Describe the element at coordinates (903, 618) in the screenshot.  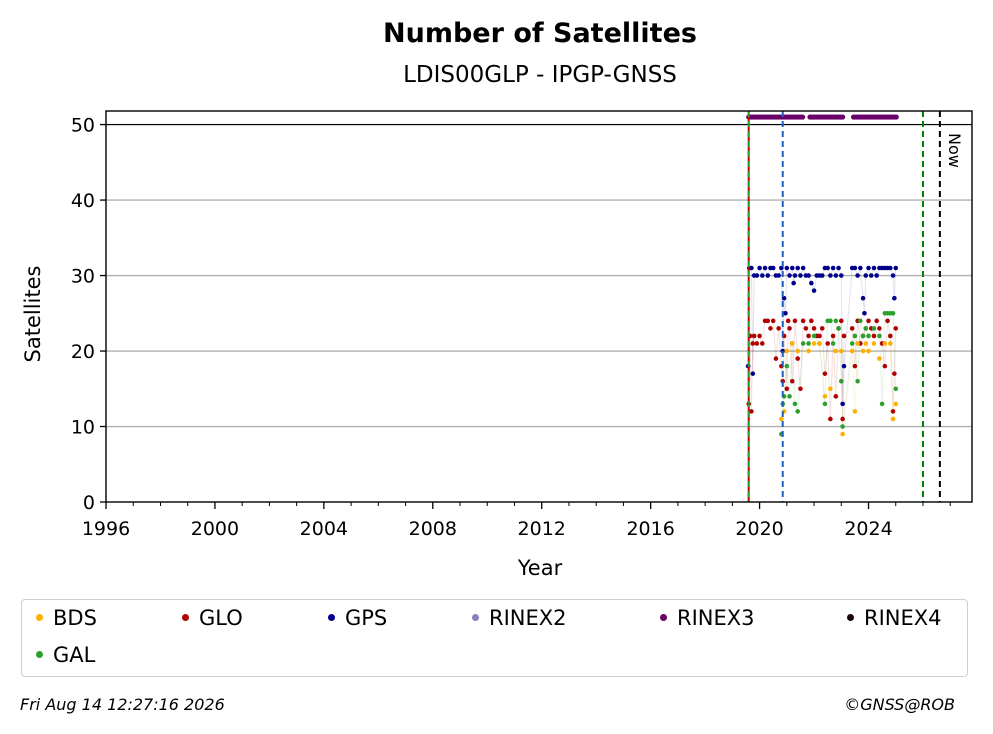
I see `legend-label-rinex4: RINEX4` at that location.